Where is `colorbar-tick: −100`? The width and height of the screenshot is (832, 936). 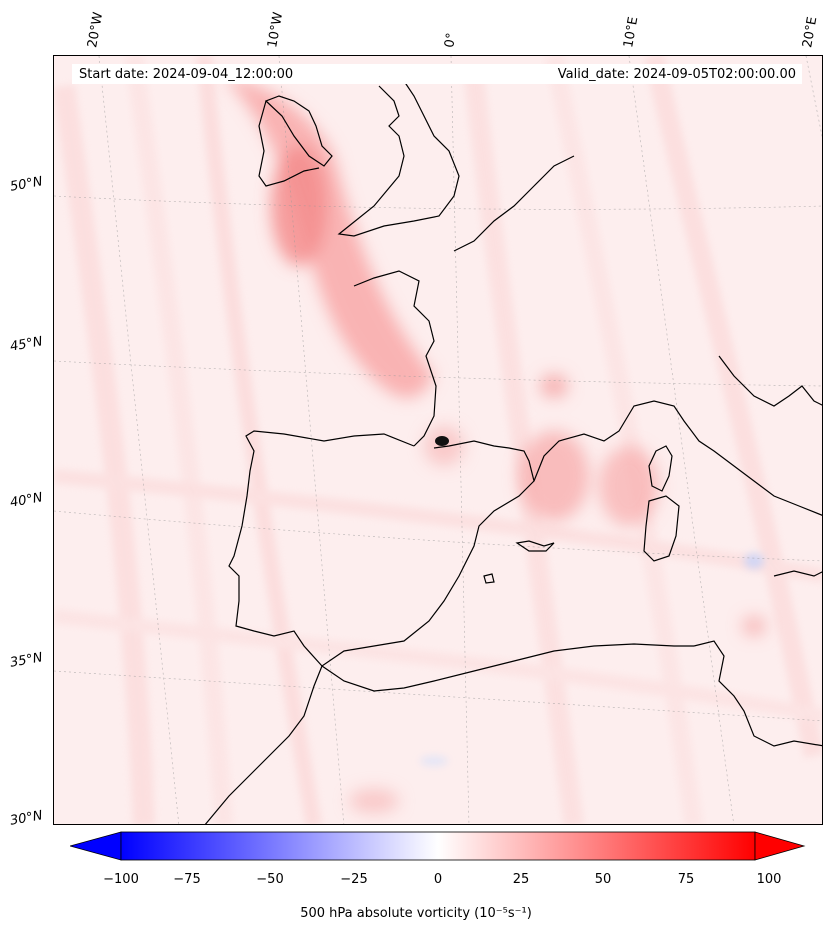
colorbar-tick: −100 is located at coordinates (121, 879).